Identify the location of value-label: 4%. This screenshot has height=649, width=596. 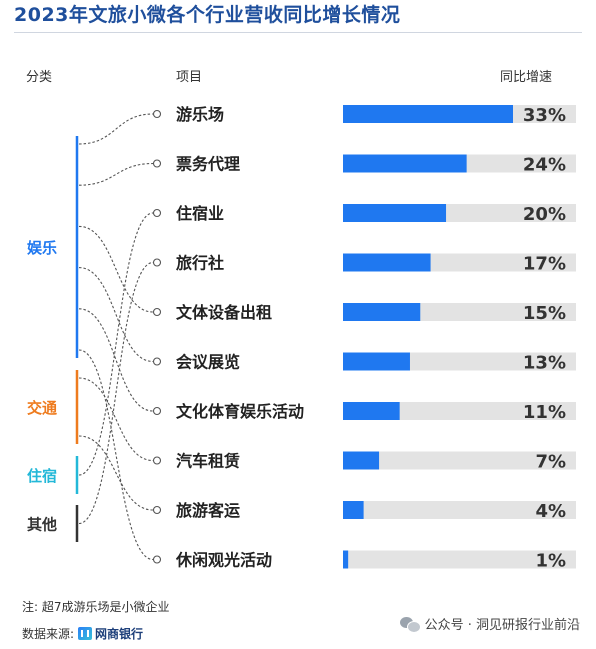
(550, 511).